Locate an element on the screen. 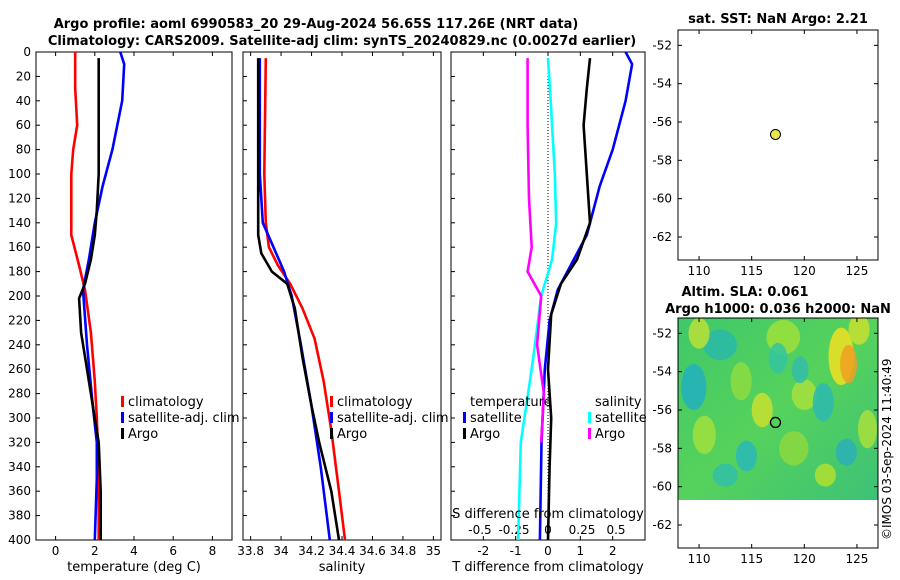 This screenshot has width=900, height=580. series-line-s-argo is located at coordinates (536, 250).